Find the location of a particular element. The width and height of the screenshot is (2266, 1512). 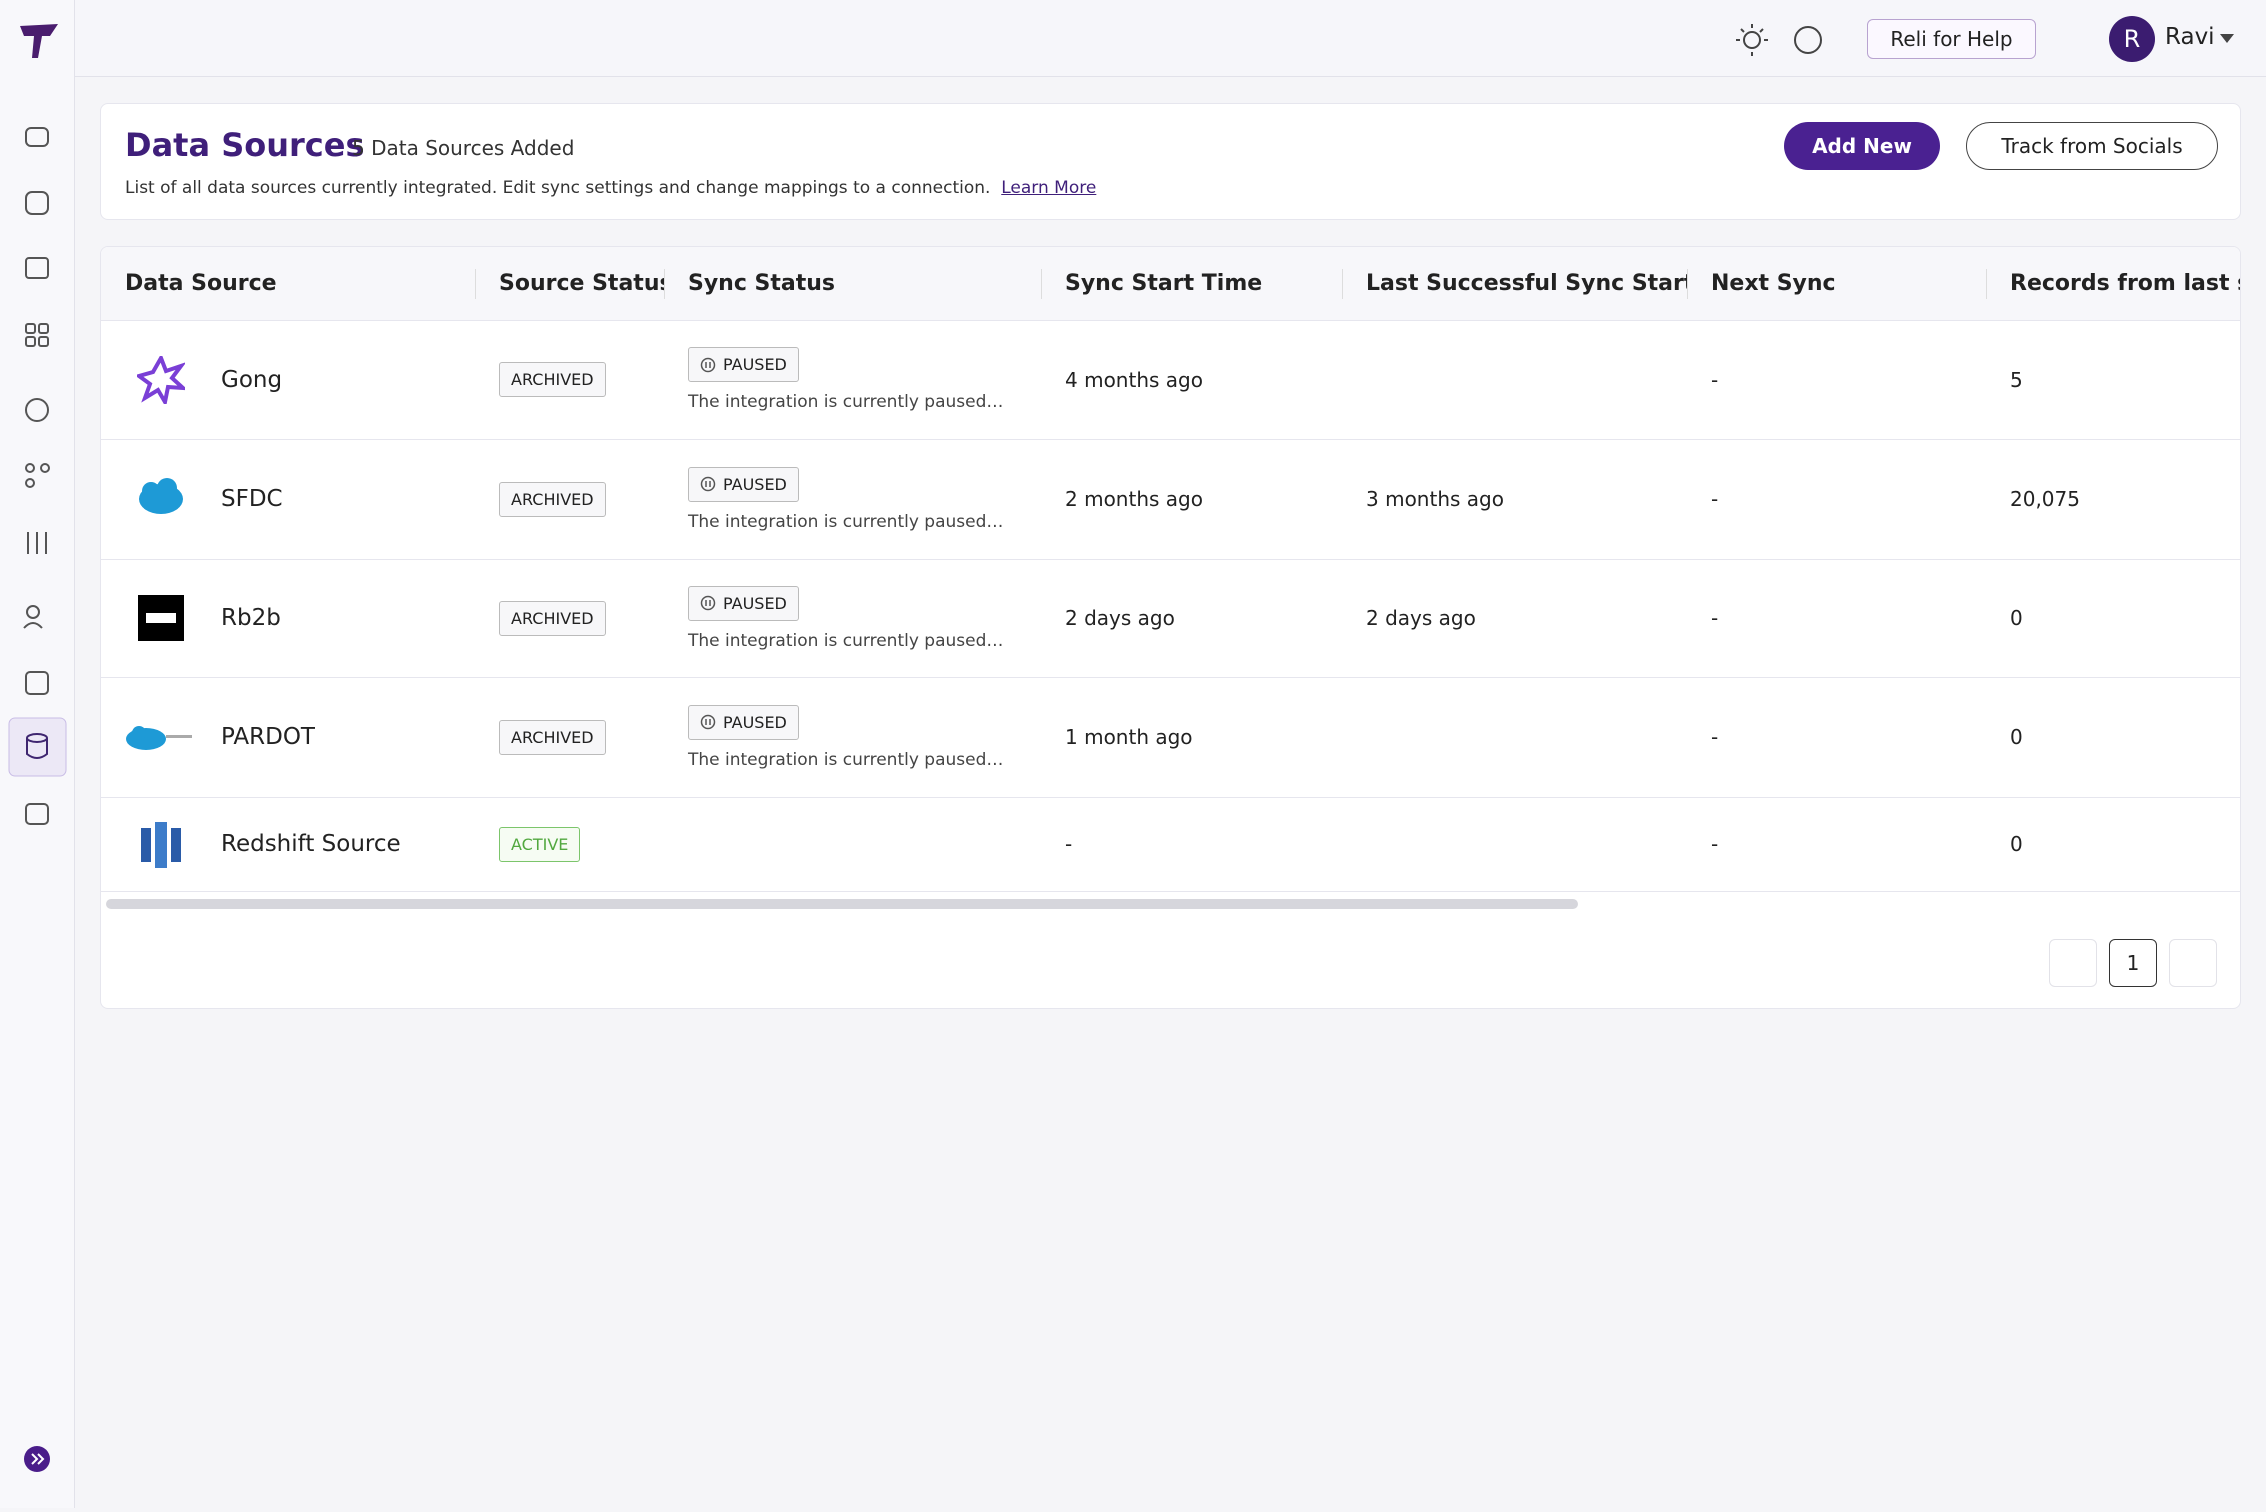

column-header: Records from last sync is located at coordinates (2113, 284).